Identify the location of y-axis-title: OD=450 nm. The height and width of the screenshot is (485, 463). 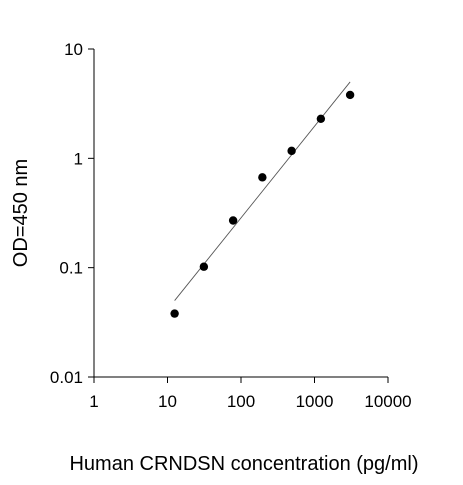
(21, 213).